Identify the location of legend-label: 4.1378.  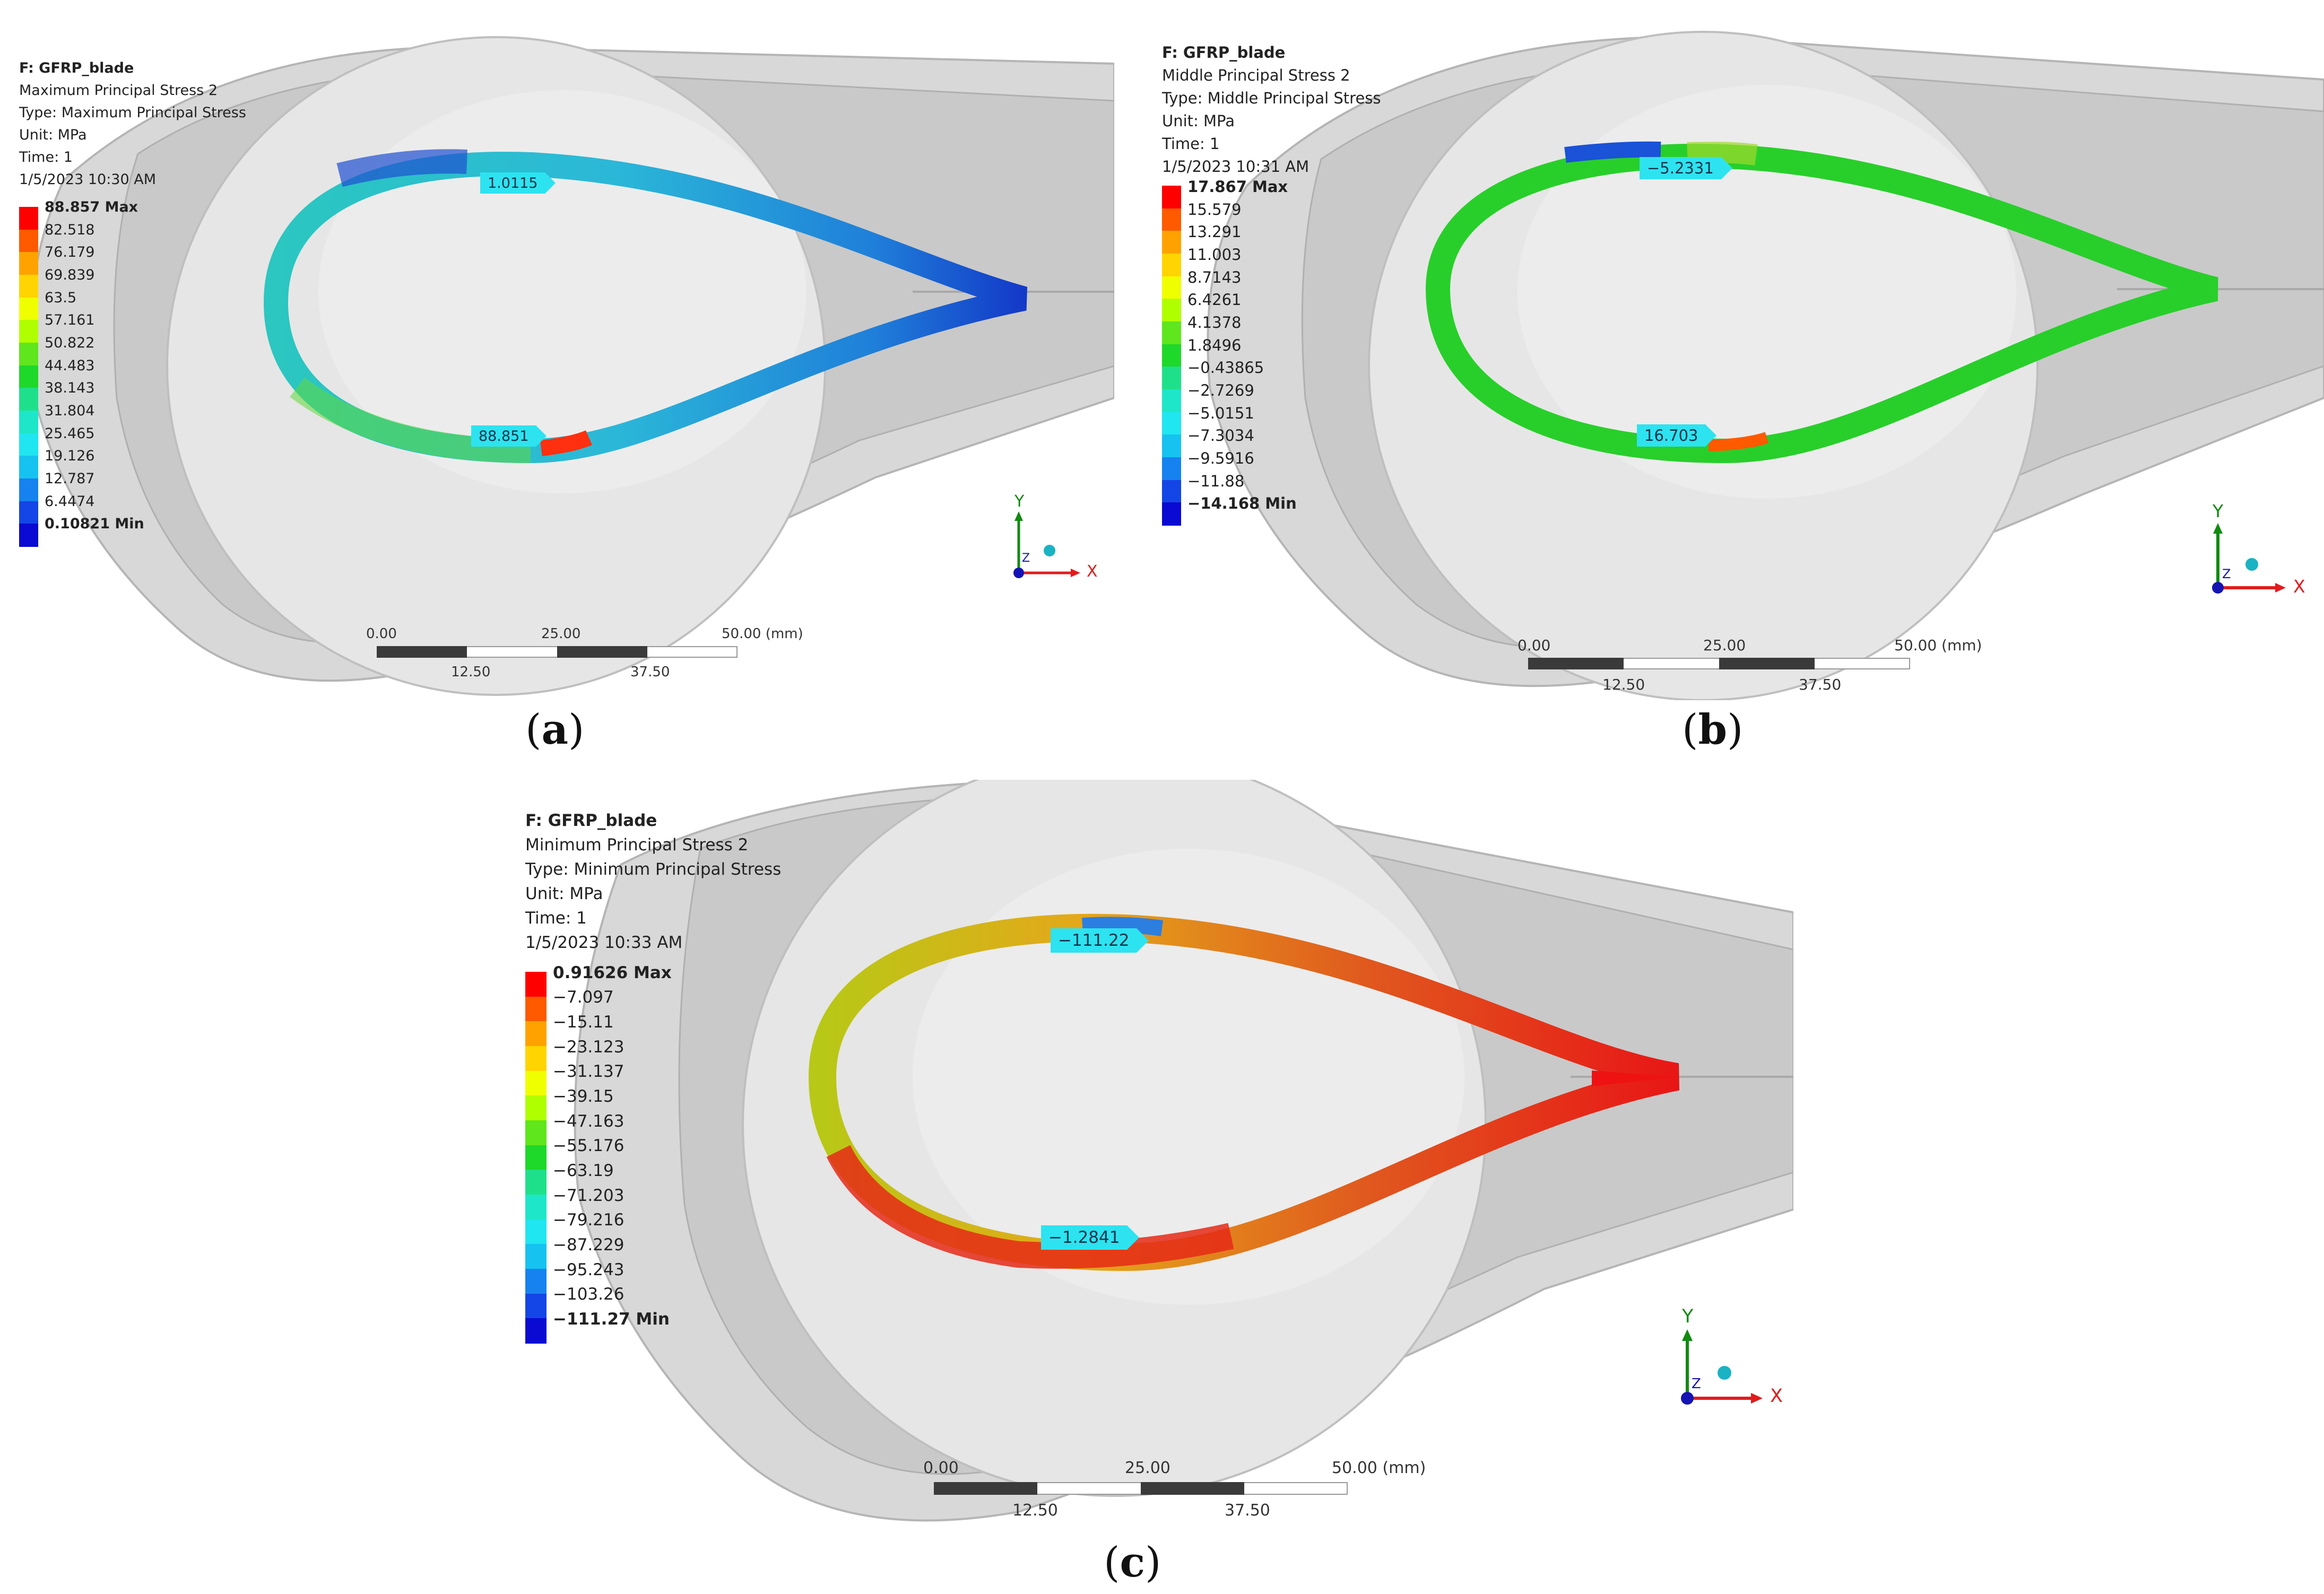
(1215, 322).